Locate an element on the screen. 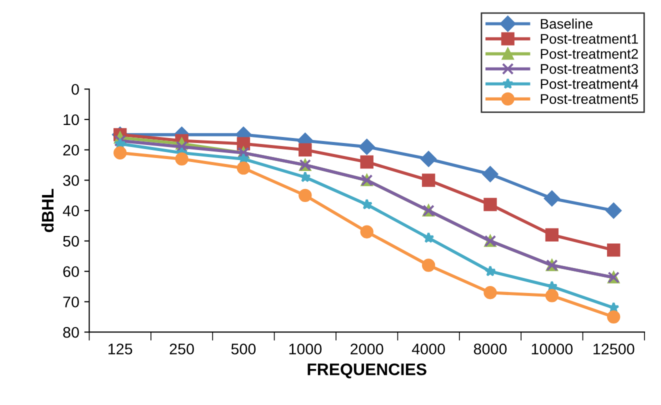 The height and width of the screenshot is (405, 661). y-axis-title: dBHL is located at coordinates (47, 210).